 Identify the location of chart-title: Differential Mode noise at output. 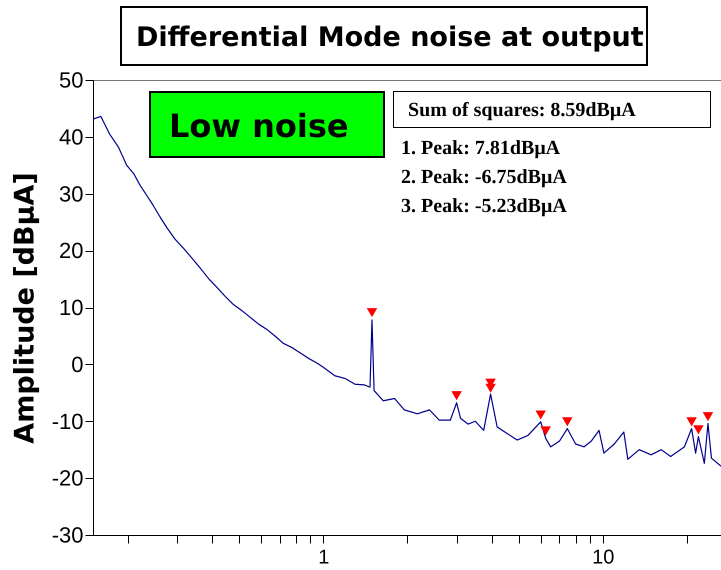
(384, 36).